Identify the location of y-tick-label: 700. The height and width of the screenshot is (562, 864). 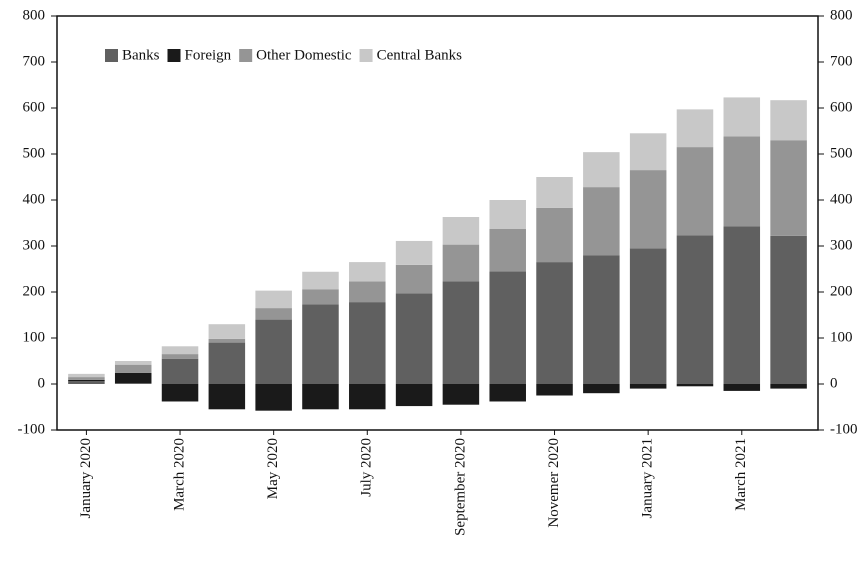
(34, 61).